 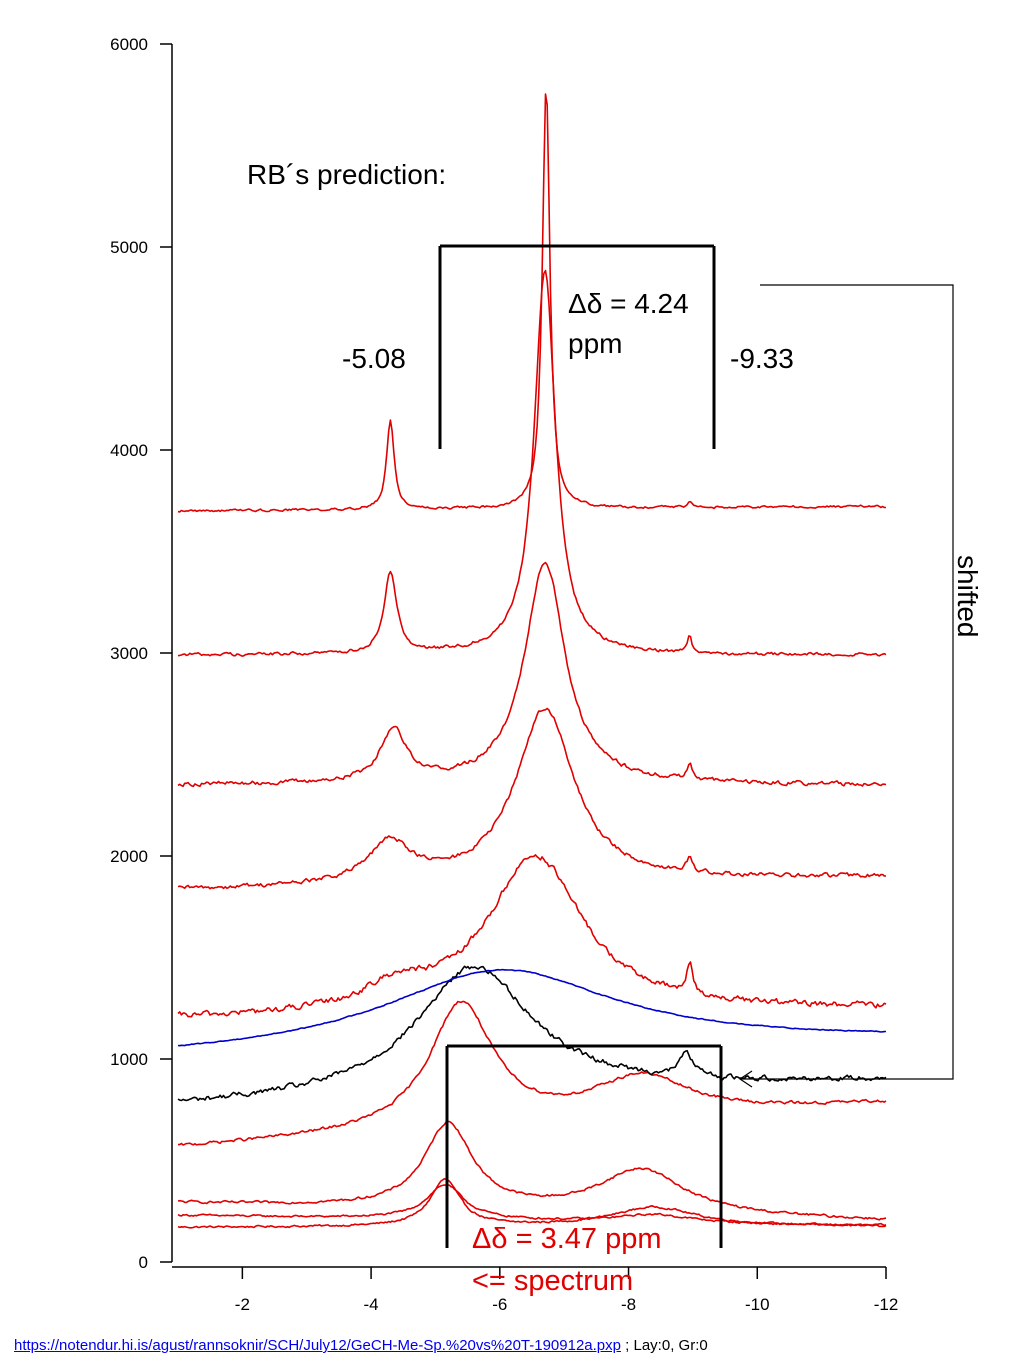 What do you see at coordinates (374, 358) in the screenshot?
I see `left-shift-value: -5.08` at bounding box center [374, 358].